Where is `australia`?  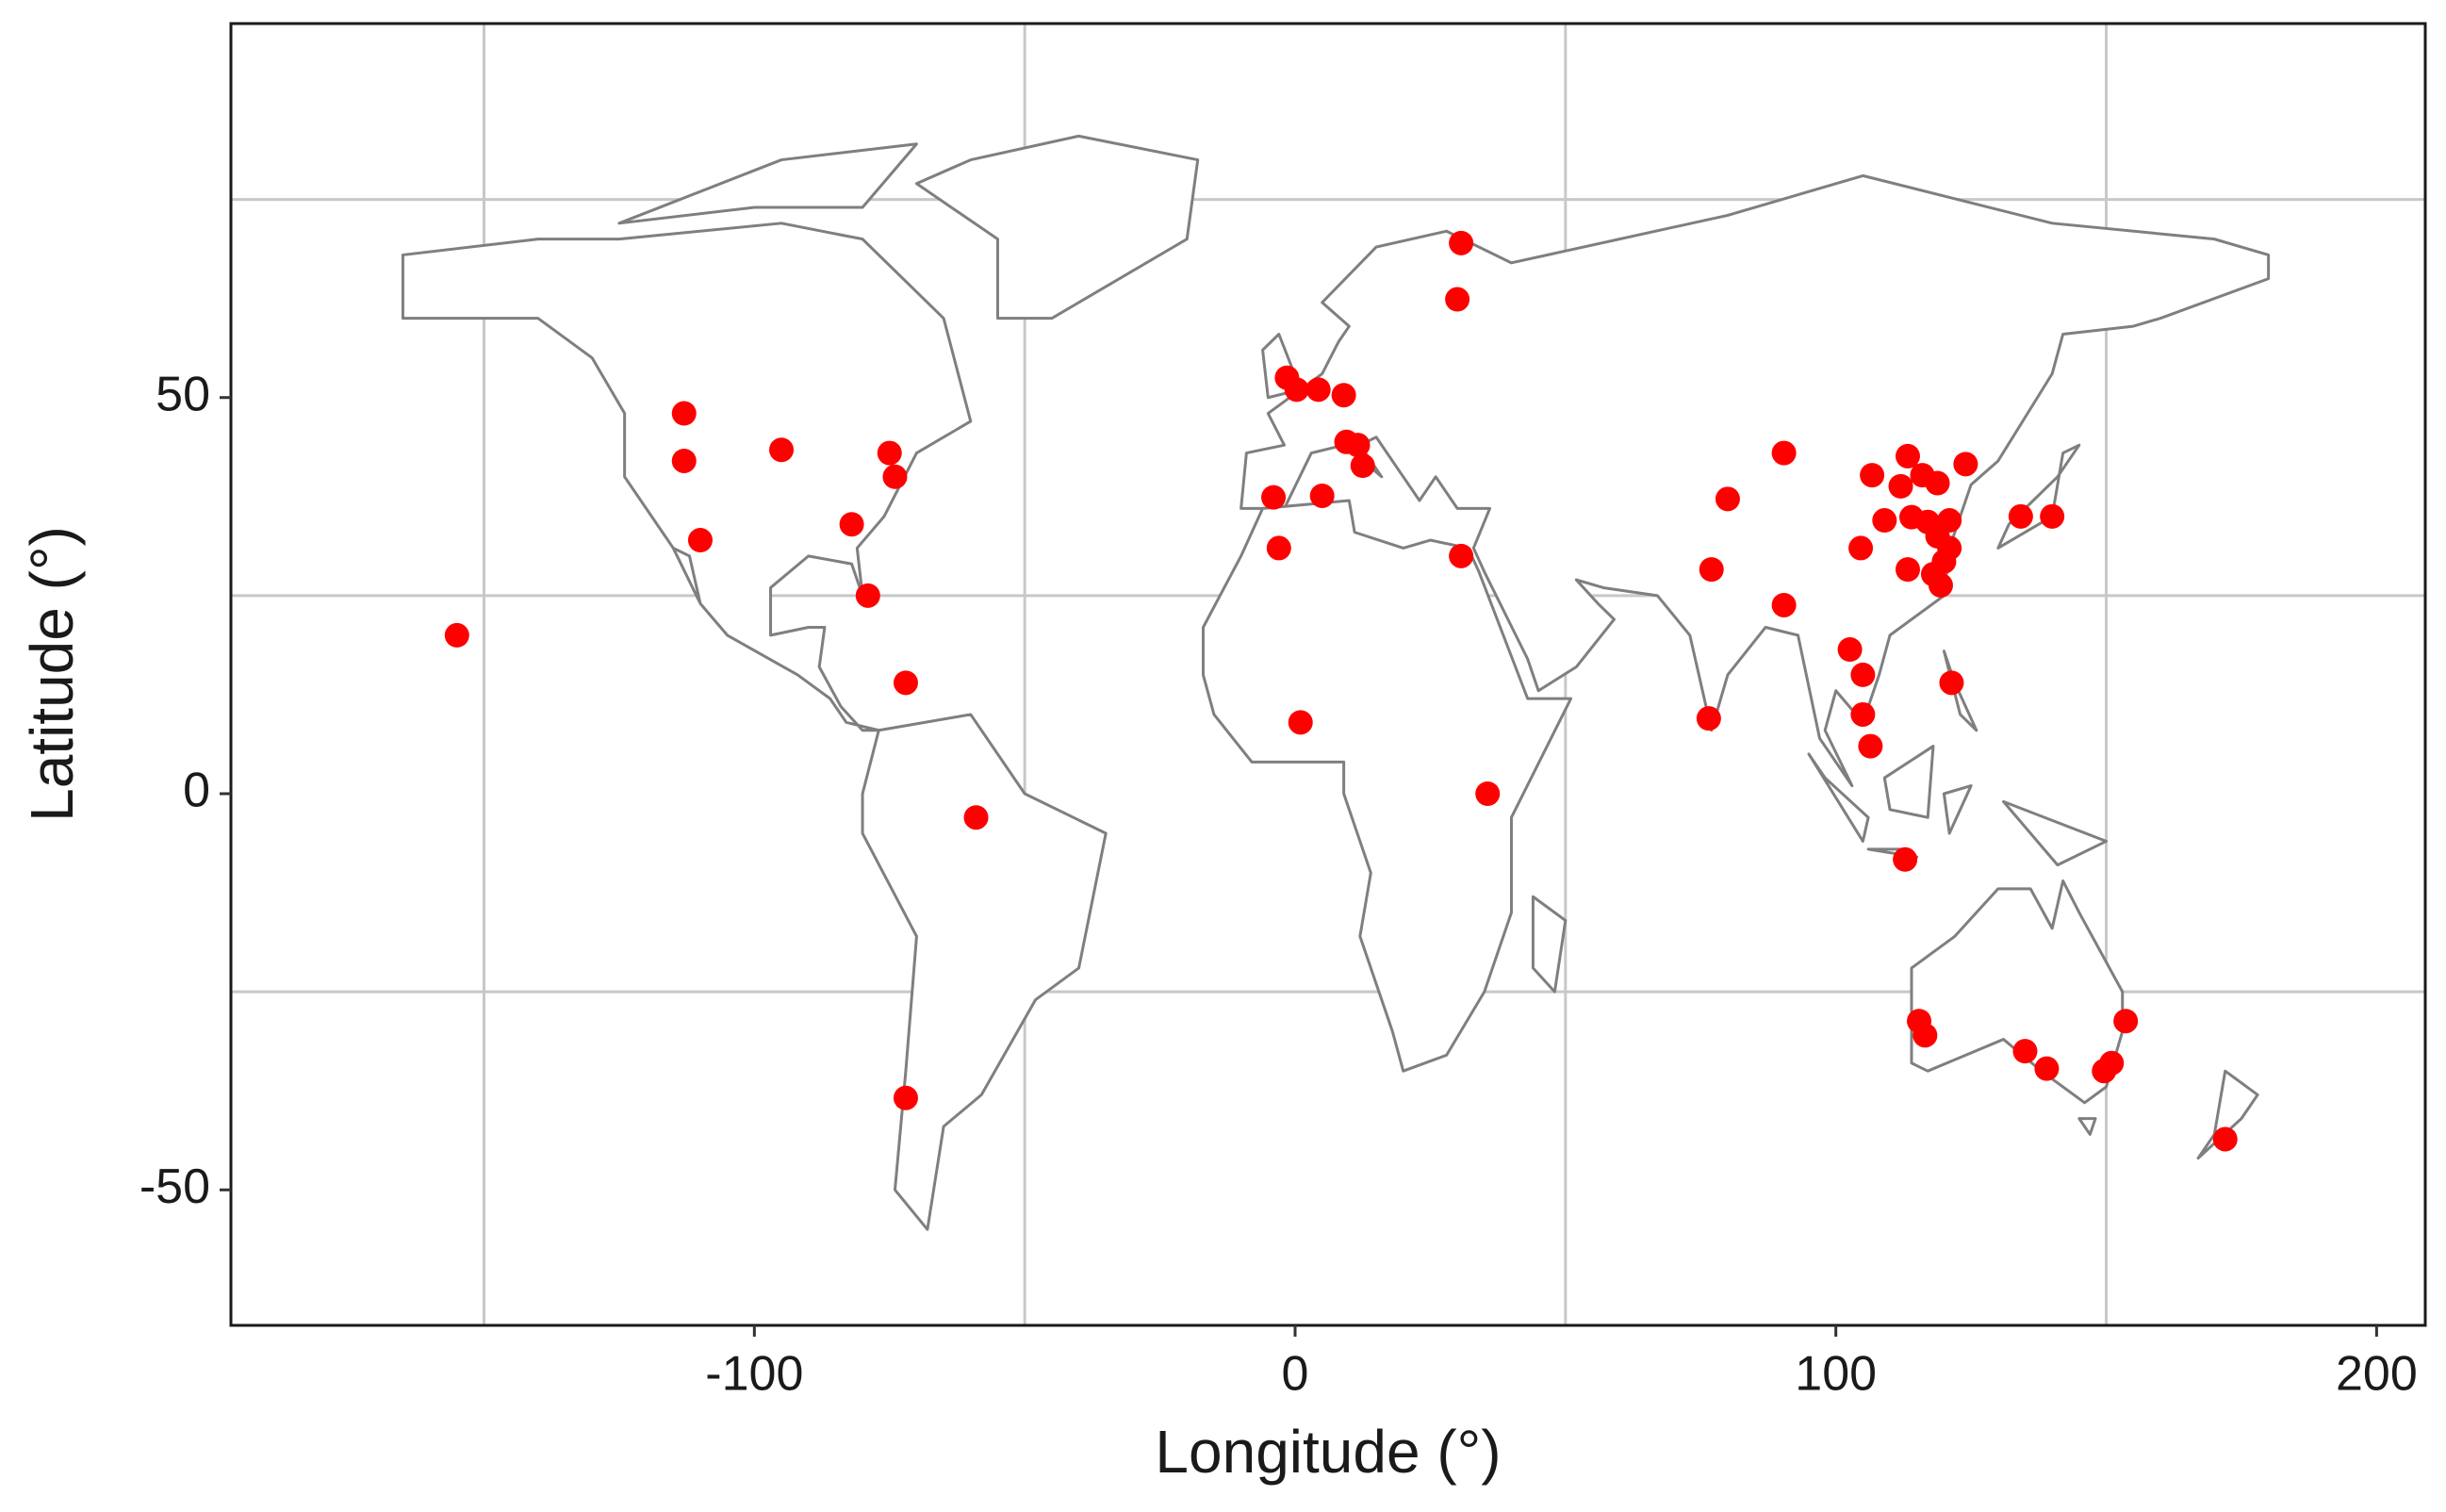
australia is located at coordinates (2017, 1007).